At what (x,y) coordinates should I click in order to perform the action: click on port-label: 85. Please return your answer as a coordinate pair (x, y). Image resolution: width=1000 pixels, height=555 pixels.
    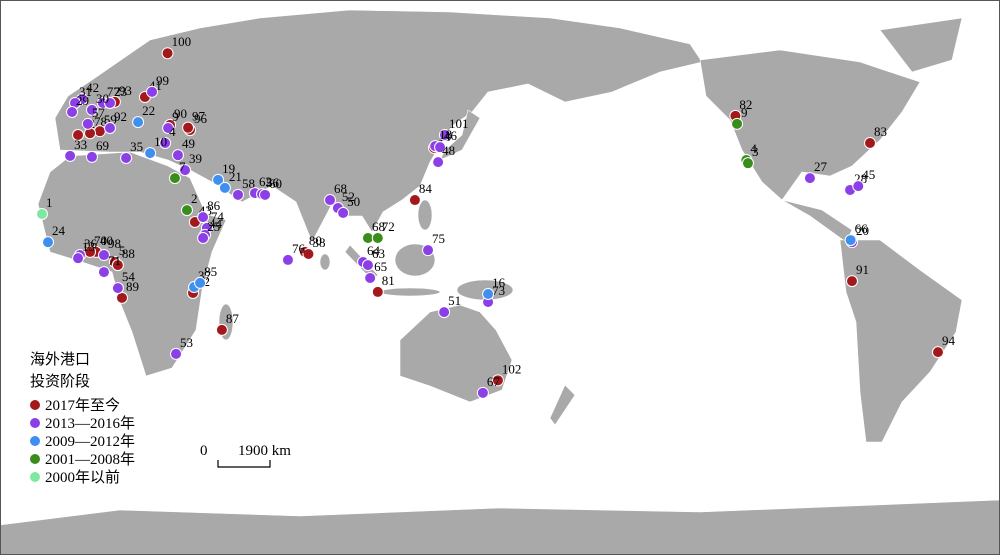
    Looking at the image, I should click on (210, 271).